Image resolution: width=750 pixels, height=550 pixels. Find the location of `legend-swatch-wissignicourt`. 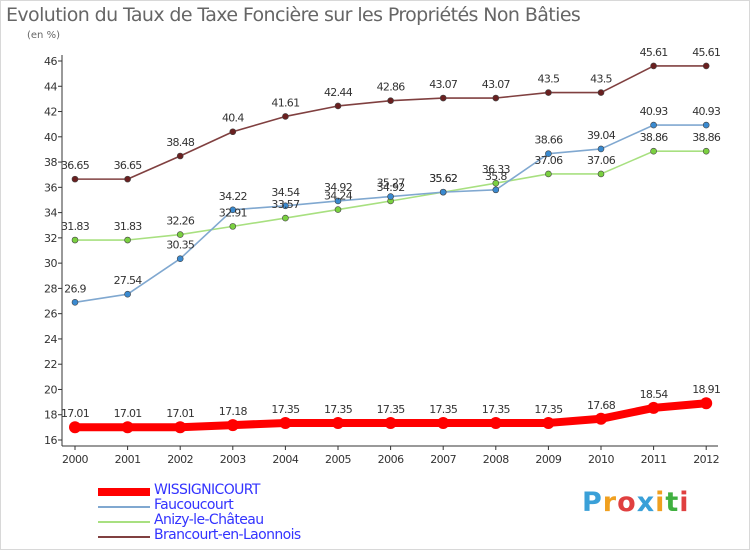

legend-swatch-wissignicourt is located at coordinates (124, 492).